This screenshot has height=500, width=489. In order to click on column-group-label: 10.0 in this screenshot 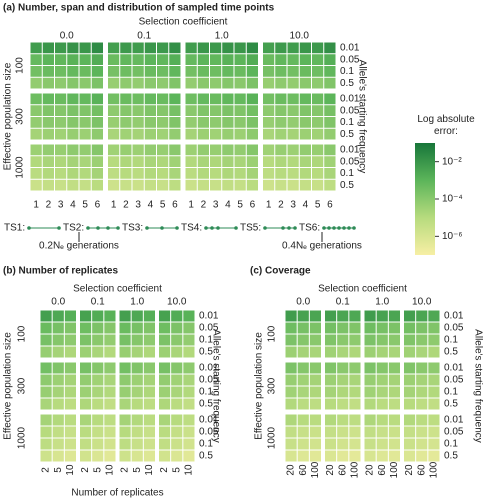, I will do `click(177, 302)`.